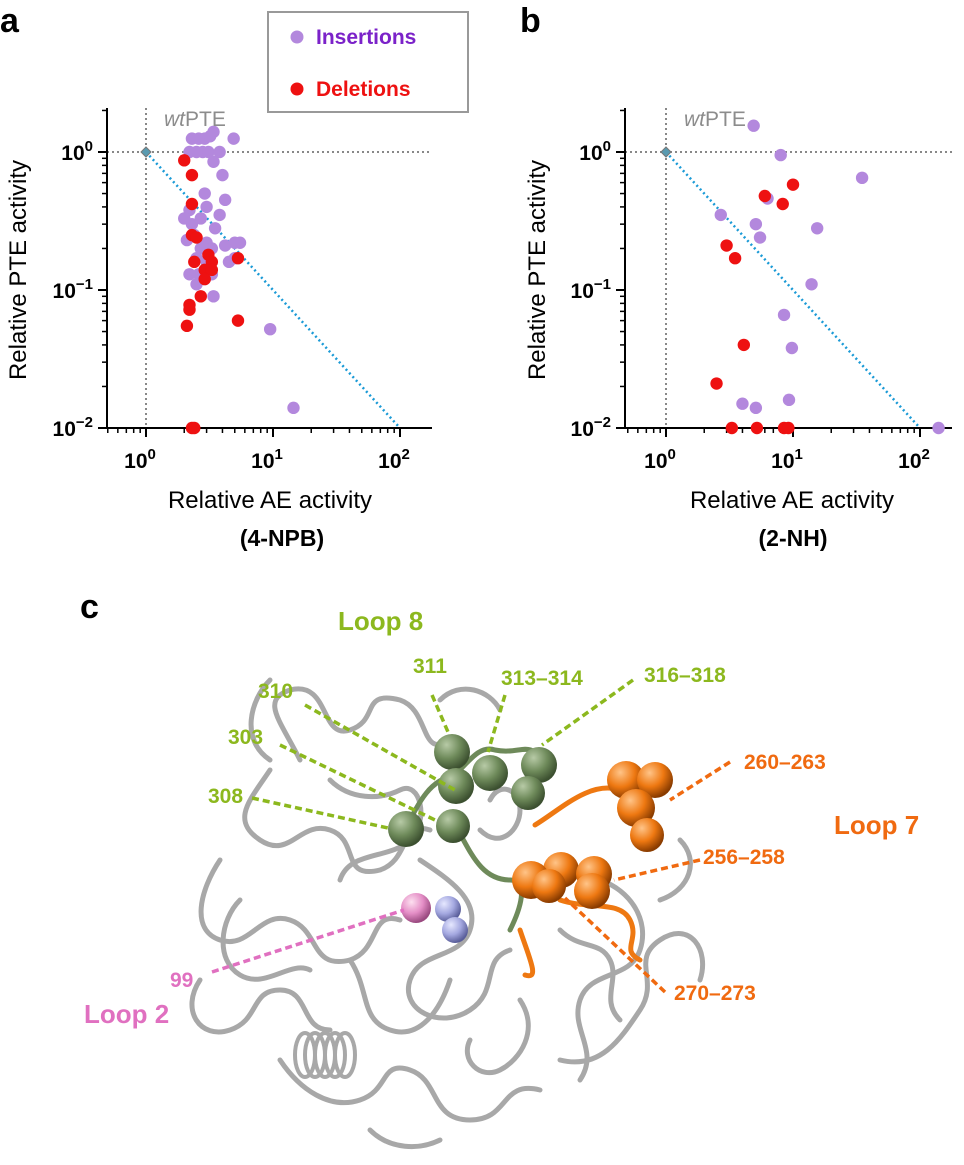 The image size is (964, 1165). I want to click on loop8-ribbon, so click(472, 839).